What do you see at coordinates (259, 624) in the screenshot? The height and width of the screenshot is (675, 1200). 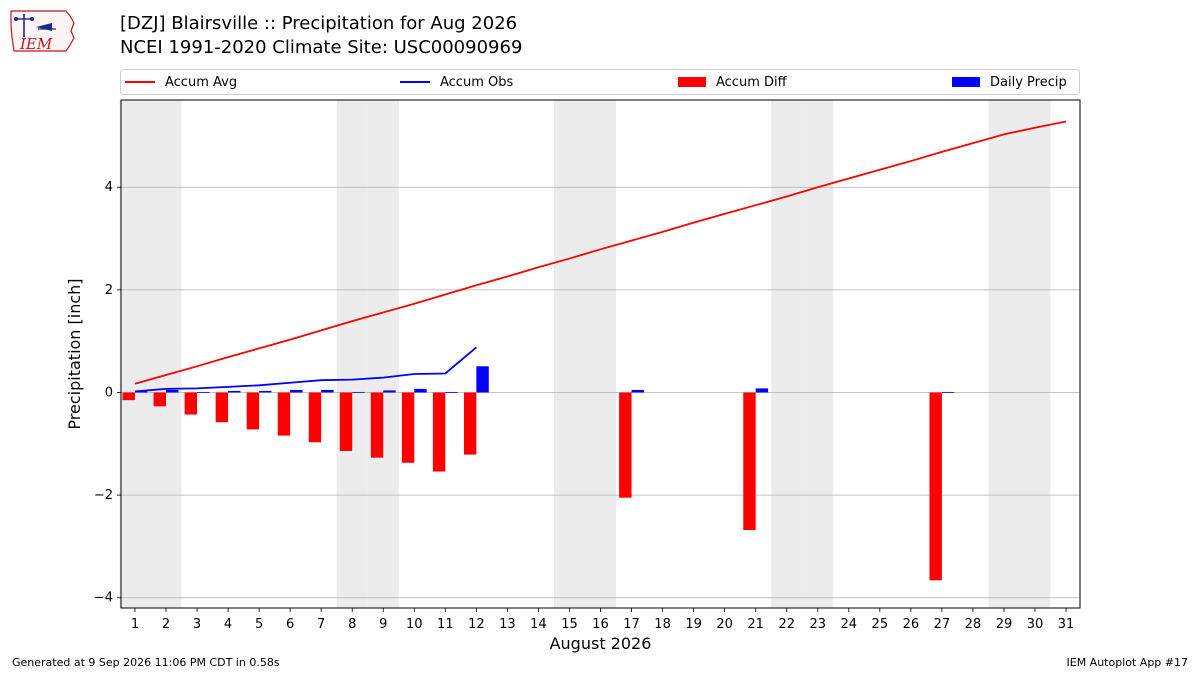 I see `x-tick-label: 5` at bounding box center [259, 624].